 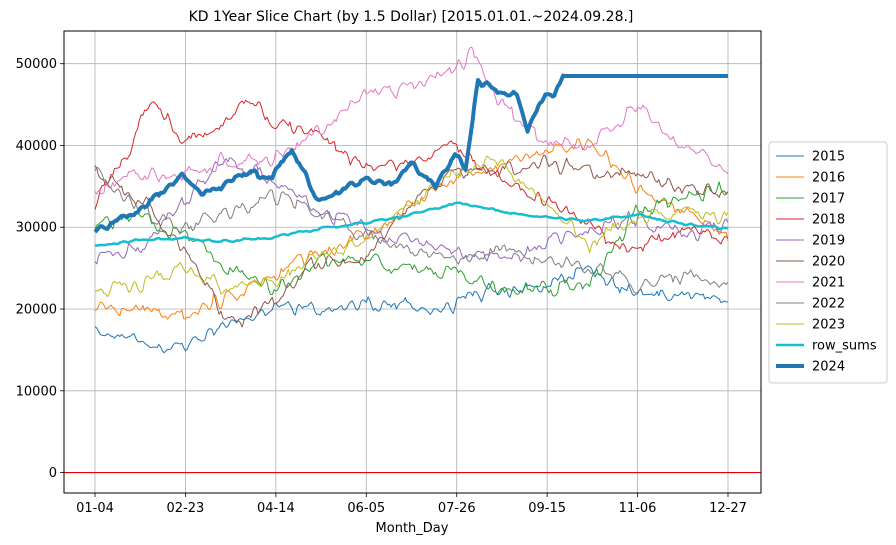 I want to click on x-tick-label: 11-06, so click(x=638, y=508).